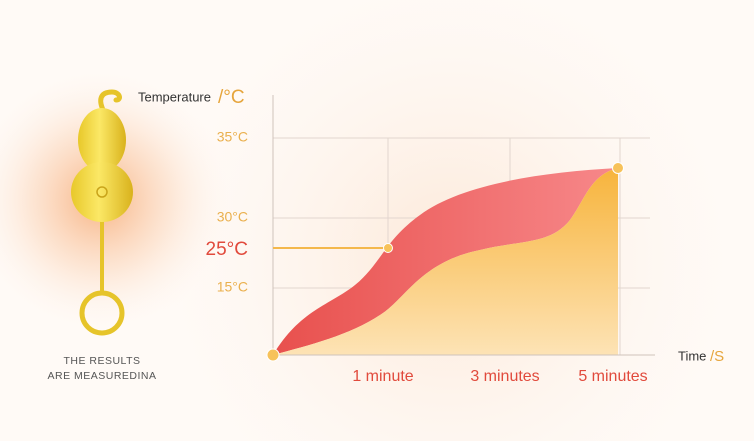  What do you see at coordinates (227, 249) in the screenshot?
I see `y-tick-label: 25°C` at bounding box center [227, 249].